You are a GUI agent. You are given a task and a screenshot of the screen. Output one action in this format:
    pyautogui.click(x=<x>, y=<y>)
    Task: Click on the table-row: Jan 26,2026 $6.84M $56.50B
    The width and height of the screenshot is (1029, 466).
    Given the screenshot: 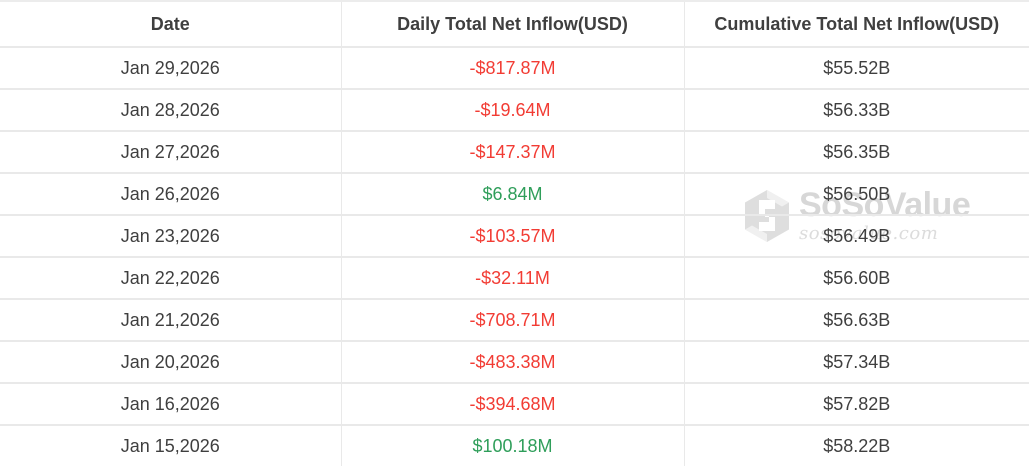 What is the action you would take?
    pyautogui.click(x=514, y=194)
    